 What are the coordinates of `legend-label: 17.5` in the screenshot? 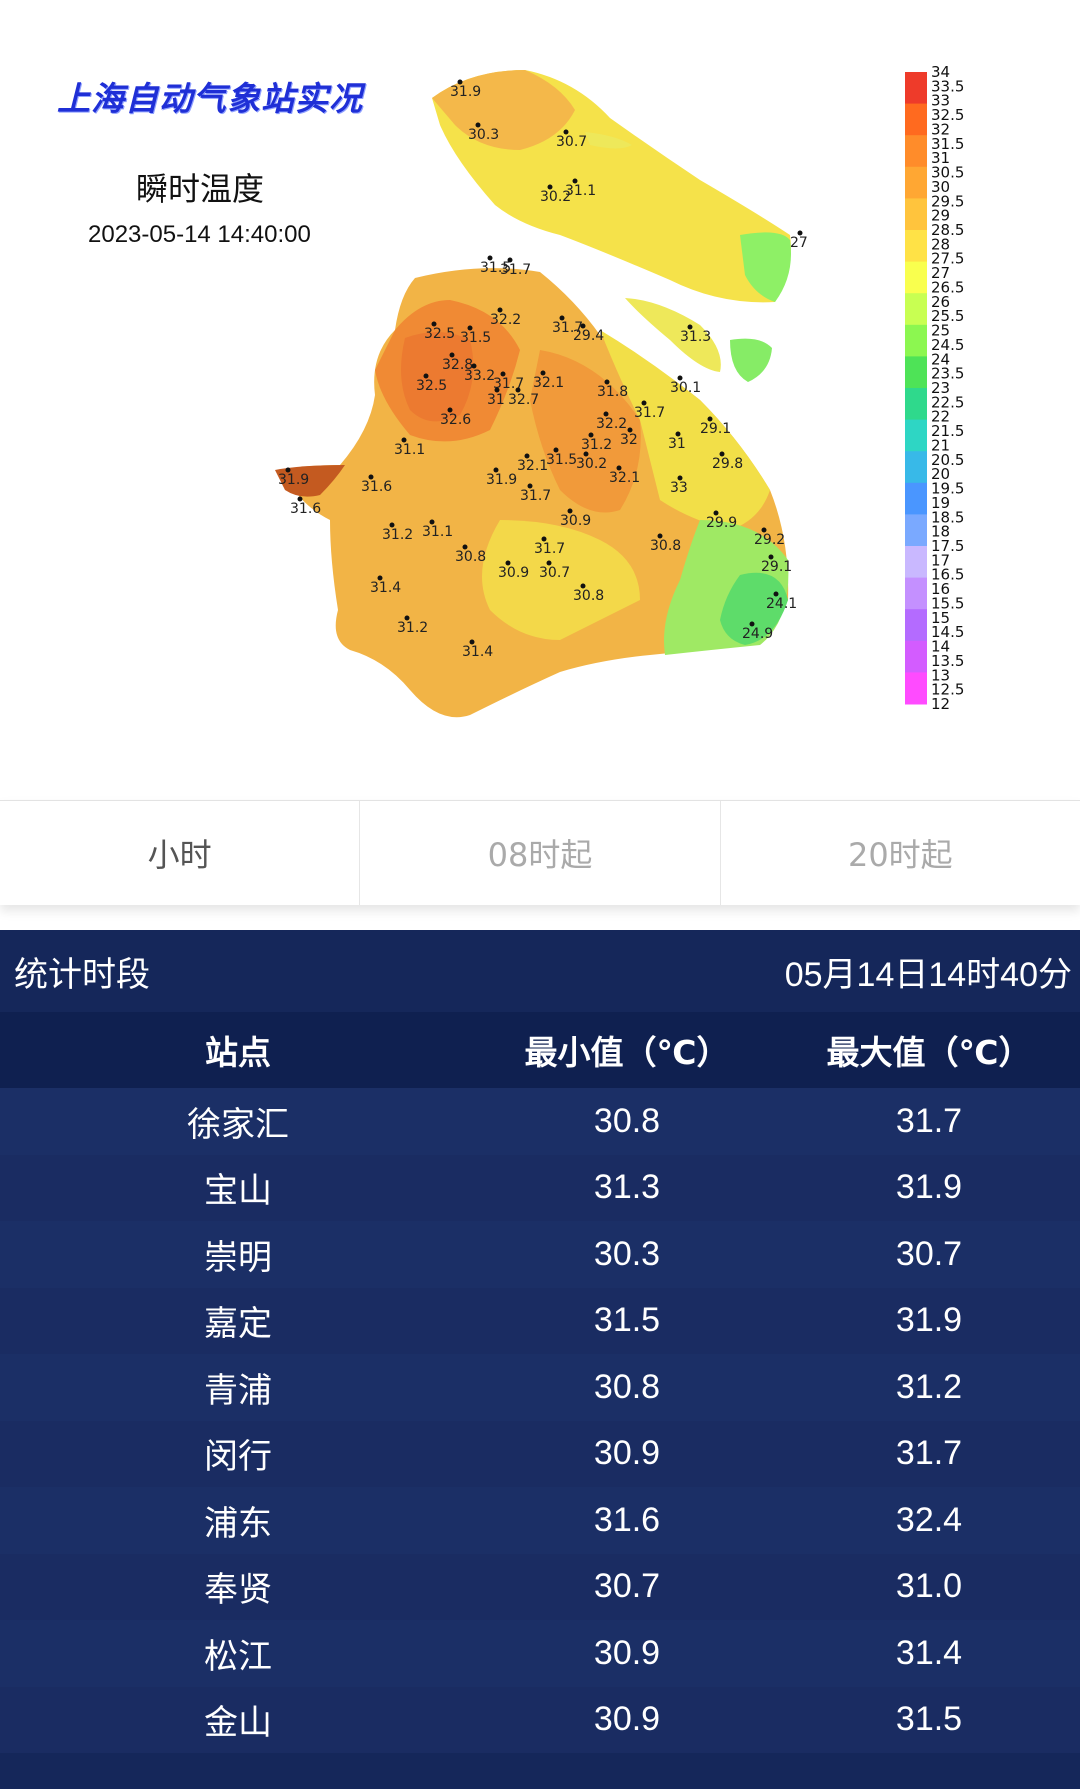 It's located at (947, 546).